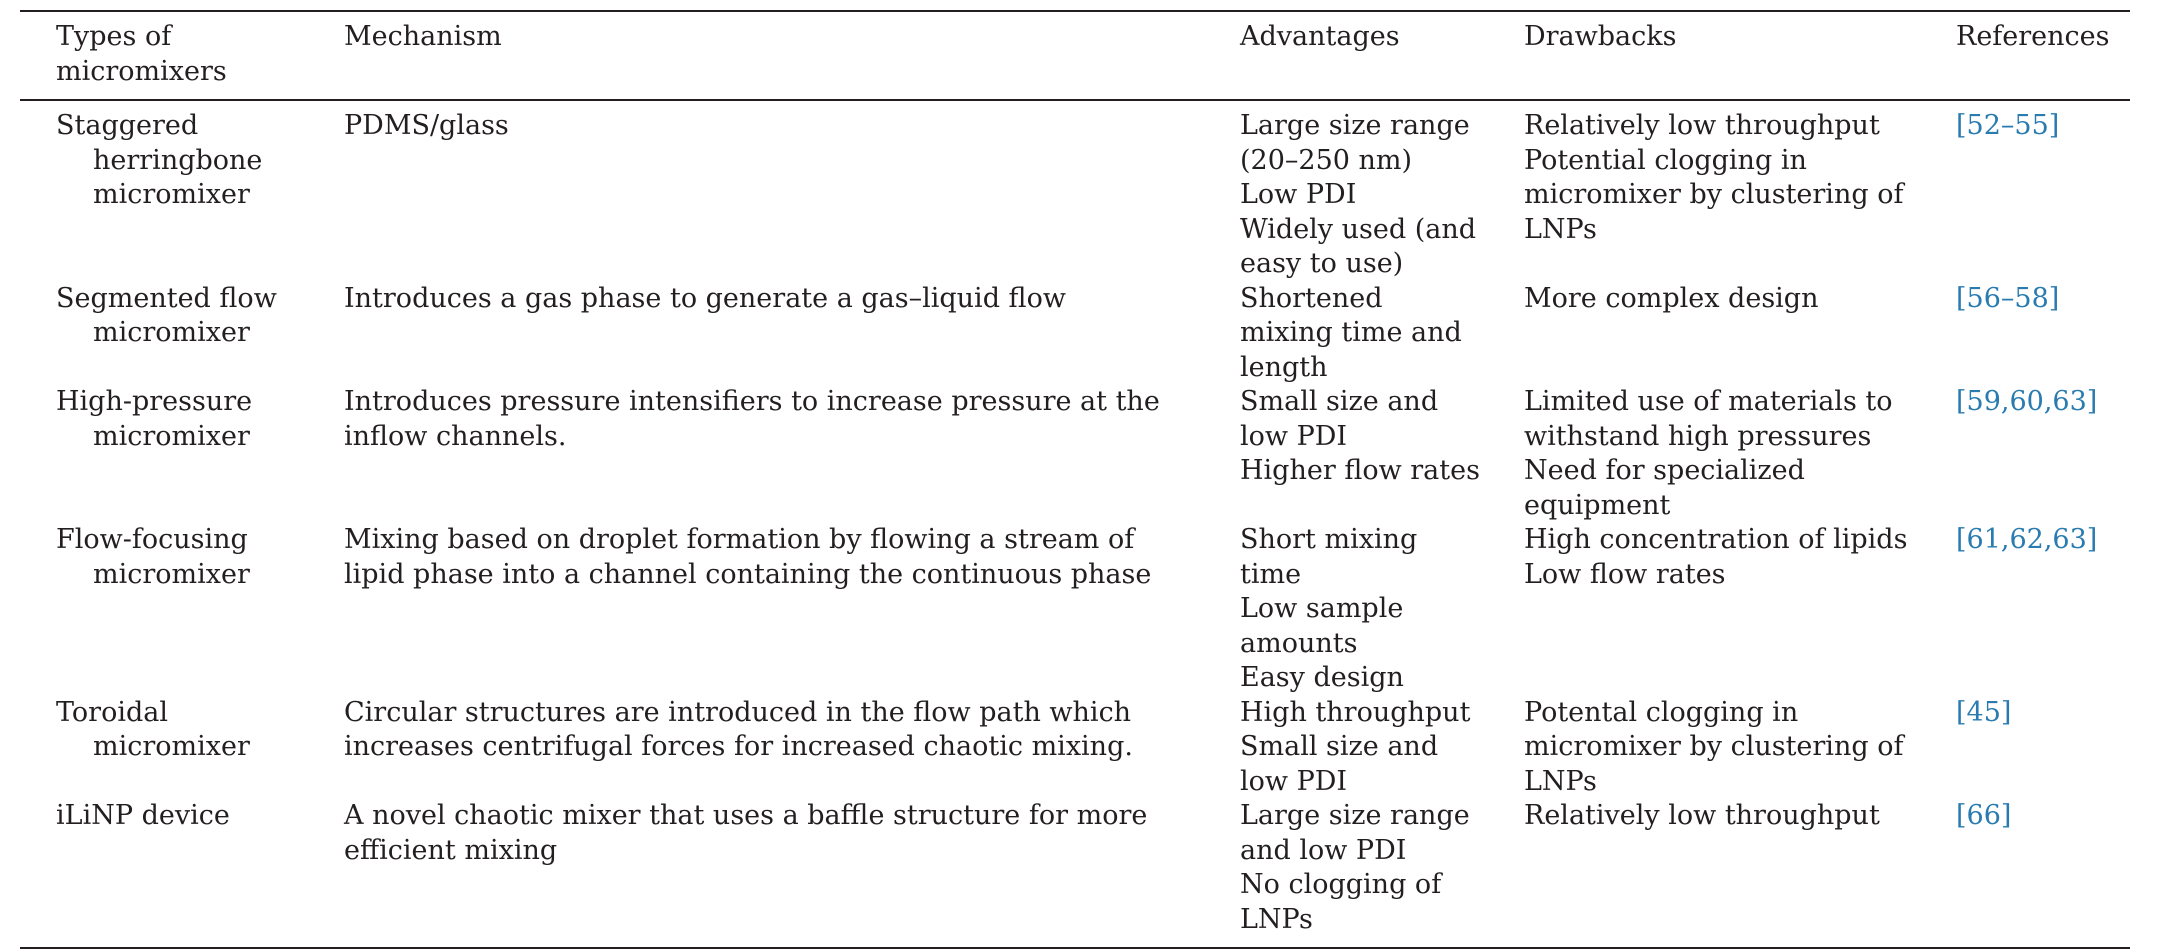  I want to click on drawback-item: Need for specialized equipment, so click(1664, 488).